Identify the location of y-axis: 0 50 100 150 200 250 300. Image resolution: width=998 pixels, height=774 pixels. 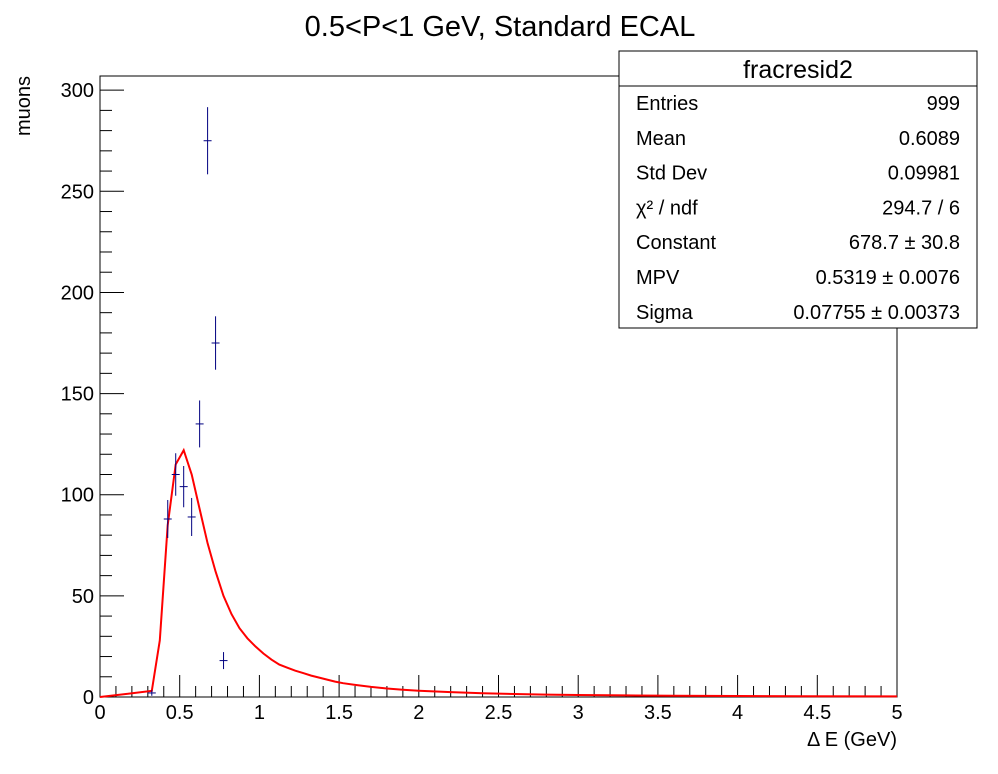
(92, 392).